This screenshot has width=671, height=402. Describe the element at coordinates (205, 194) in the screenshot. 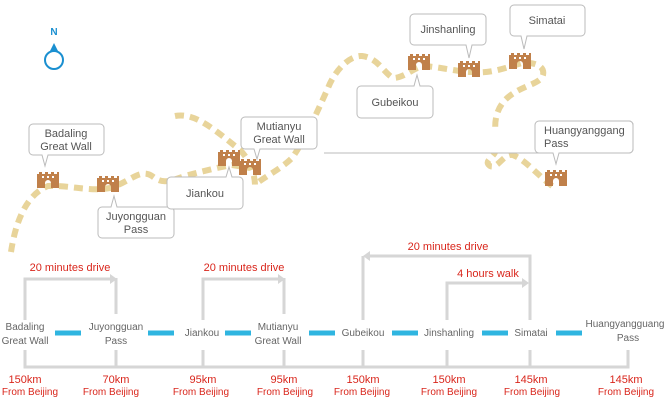

I see `site-label: Jiankou` at that location.